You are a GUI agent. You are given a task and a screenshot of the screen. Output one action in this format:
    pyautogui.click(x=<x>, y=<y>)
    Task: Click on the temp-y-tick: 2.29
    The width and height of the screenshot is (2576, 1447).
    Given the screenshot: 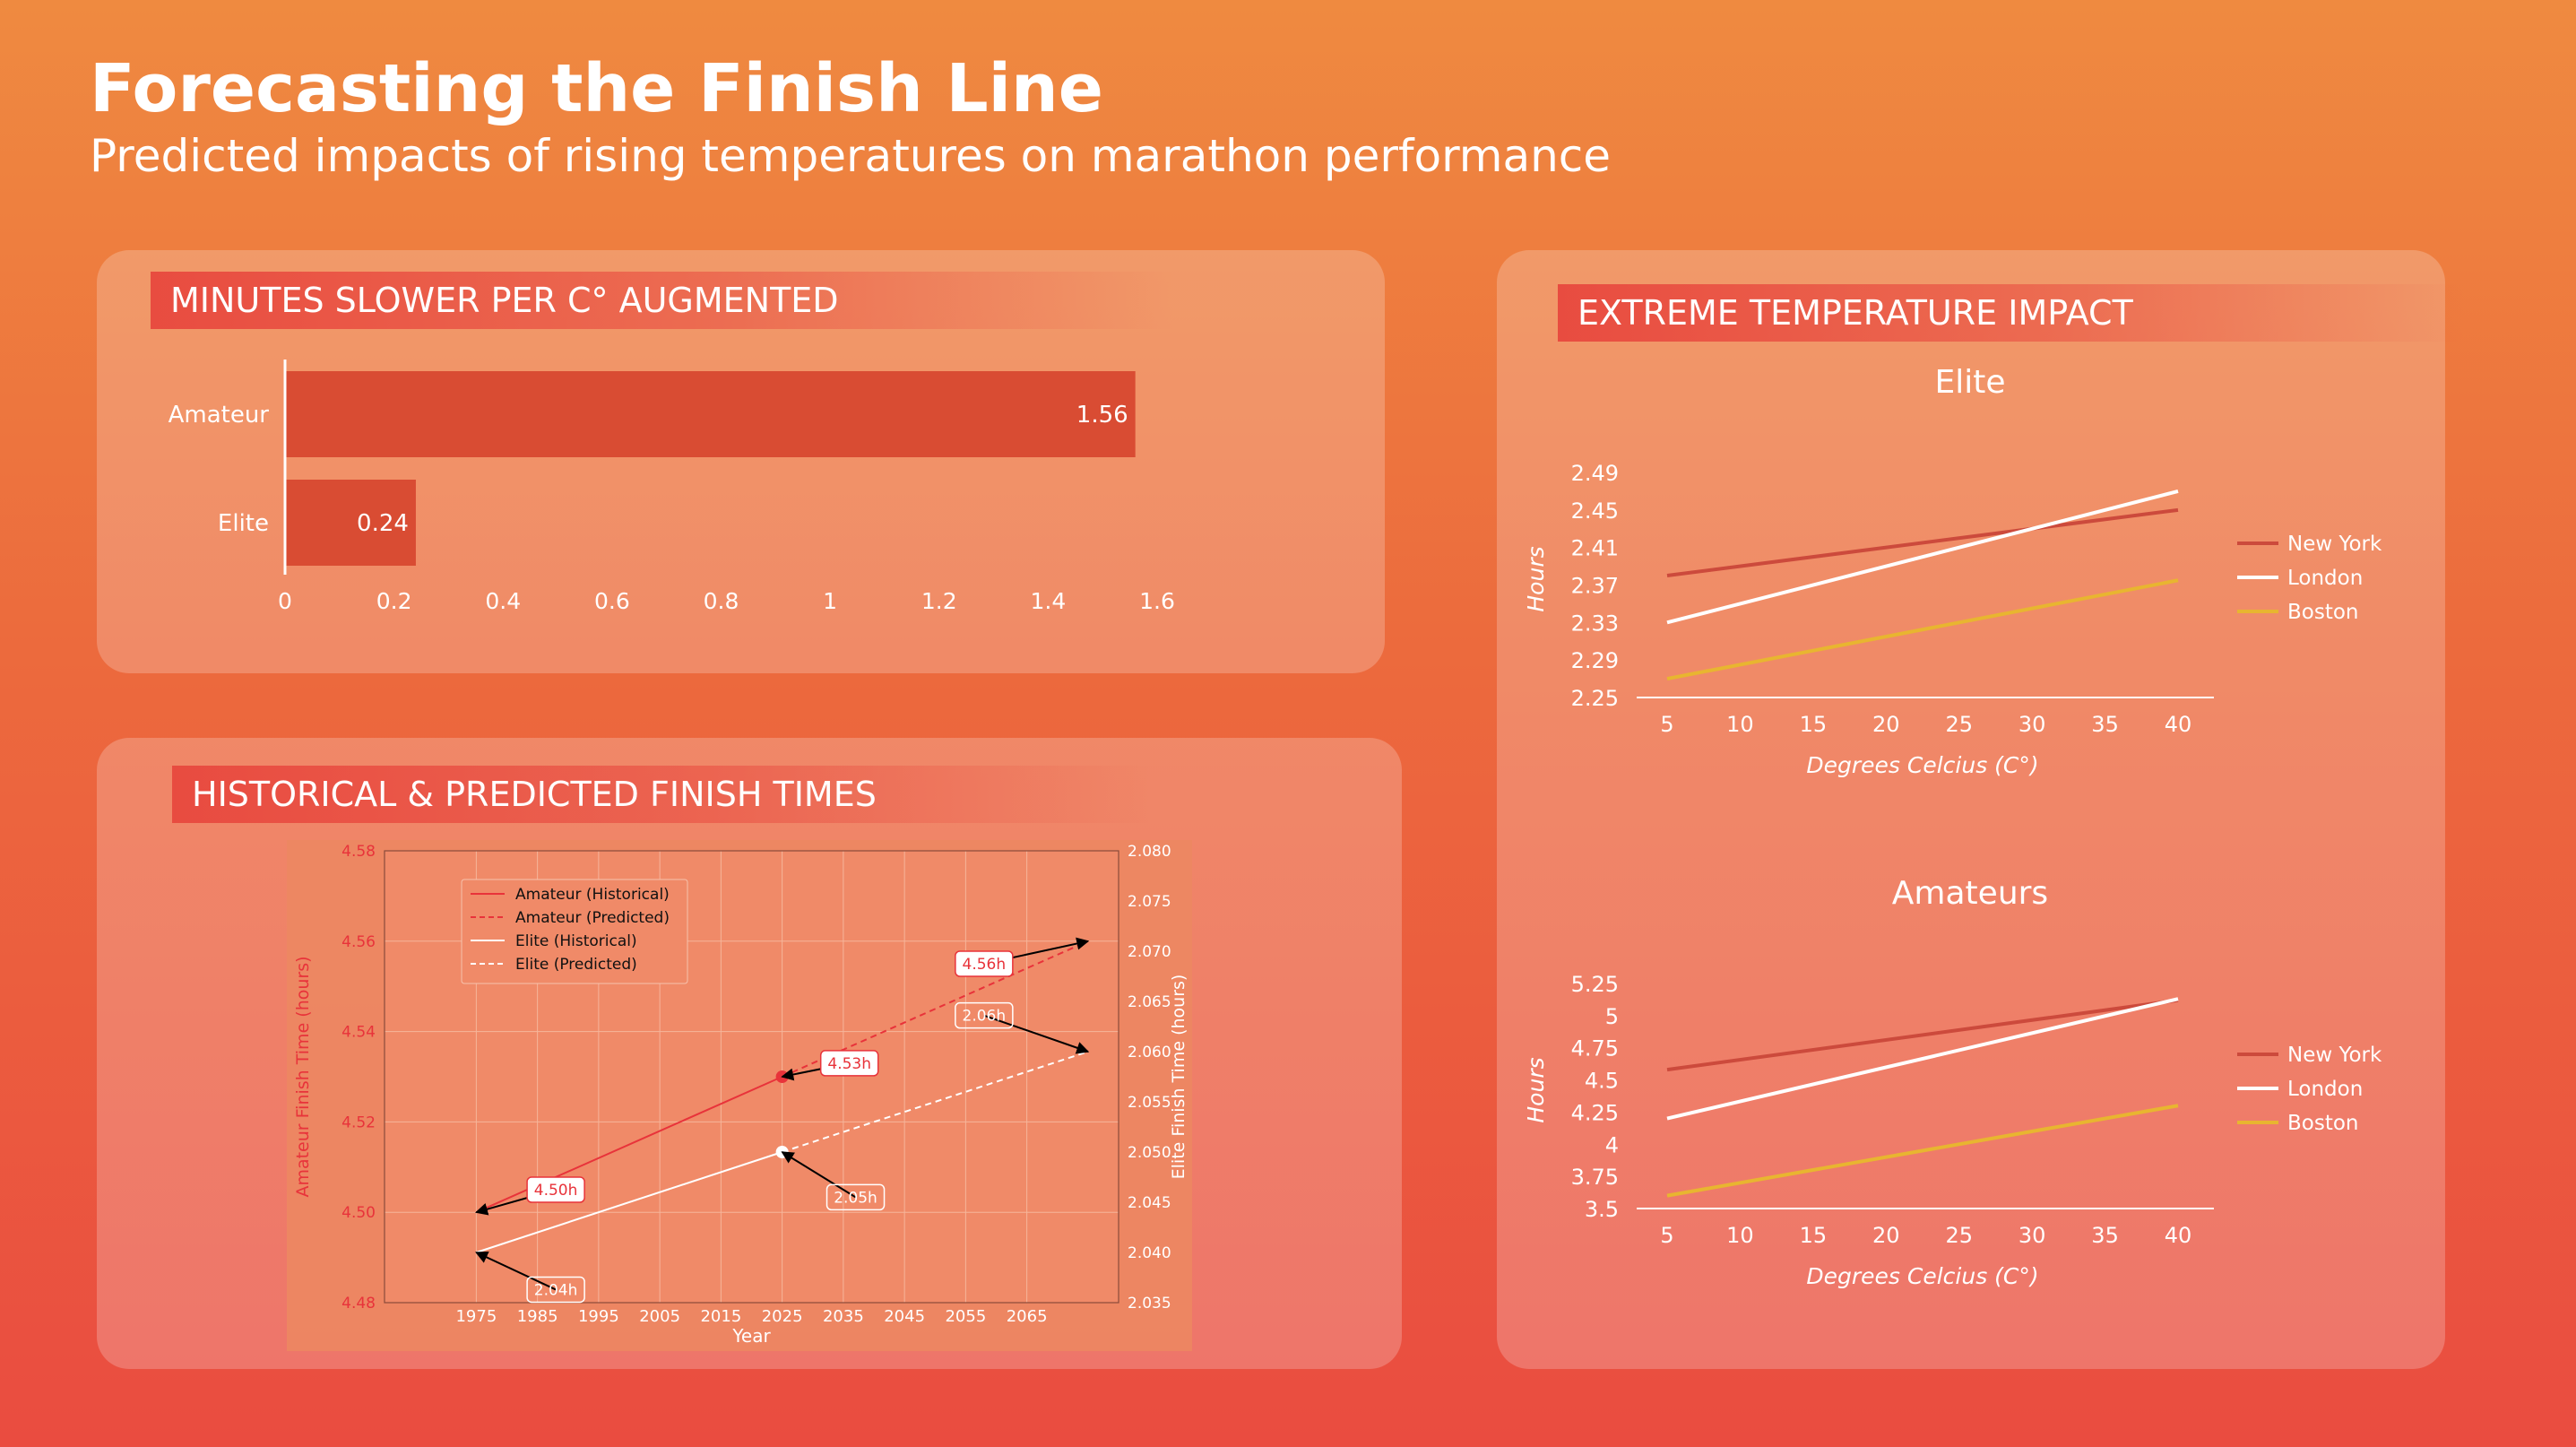 What is the action you would take?
    pyautogui.click(x=1595, y=661)
    